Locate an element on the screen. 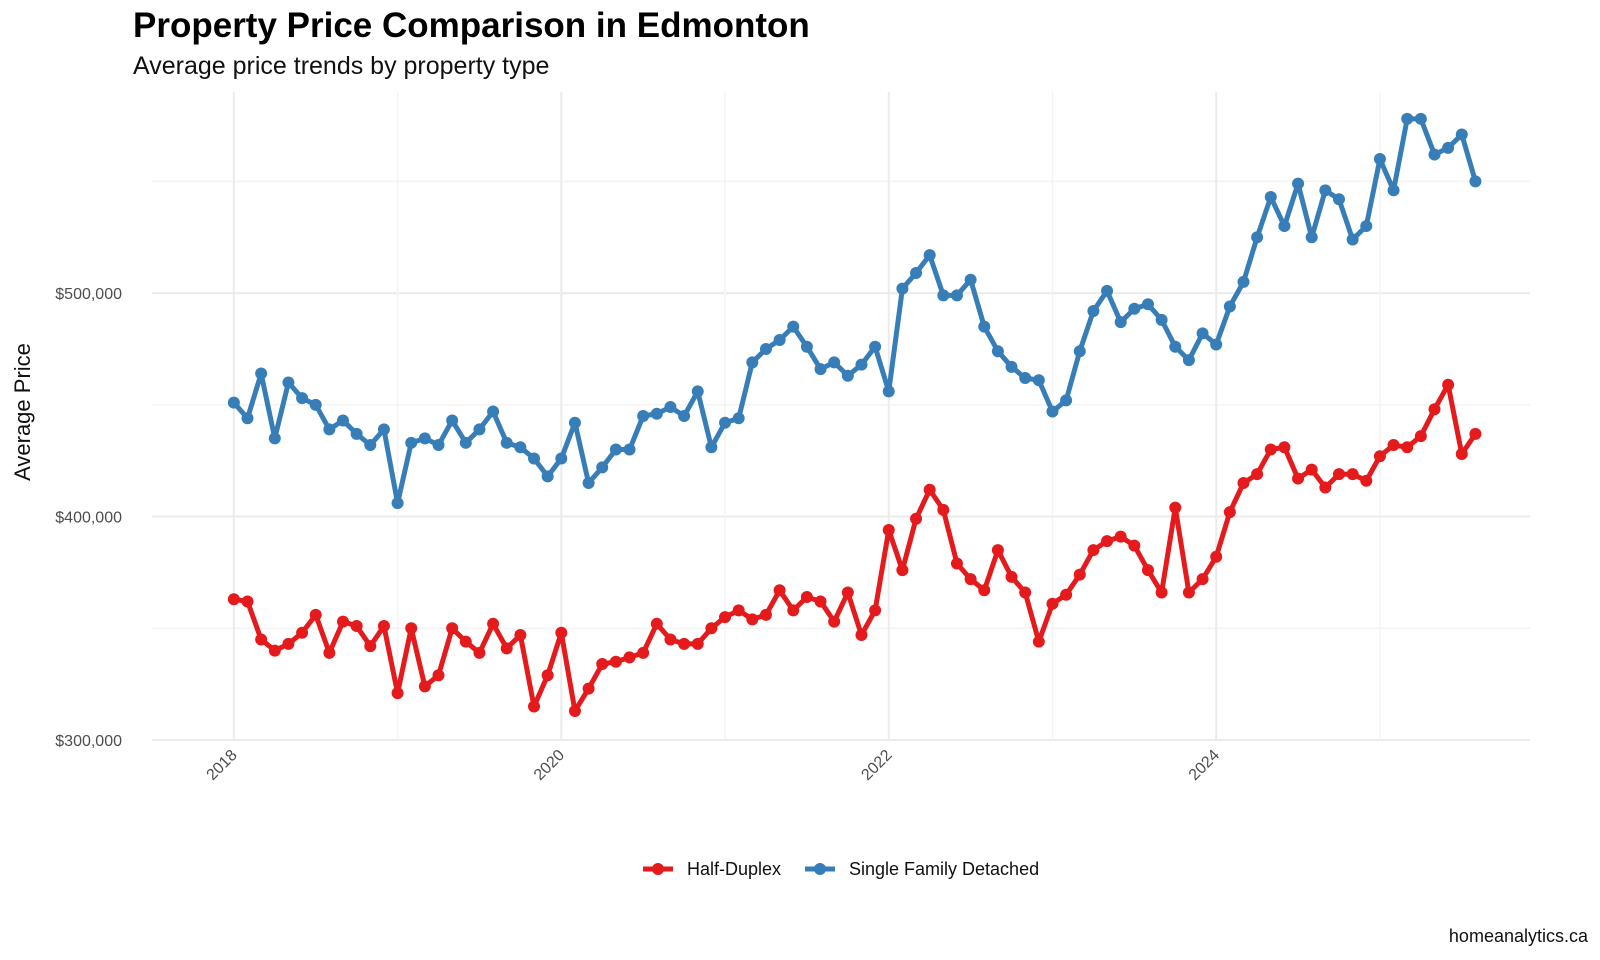  y-tick-label: $300,000 is located at coordinates (88, 741).